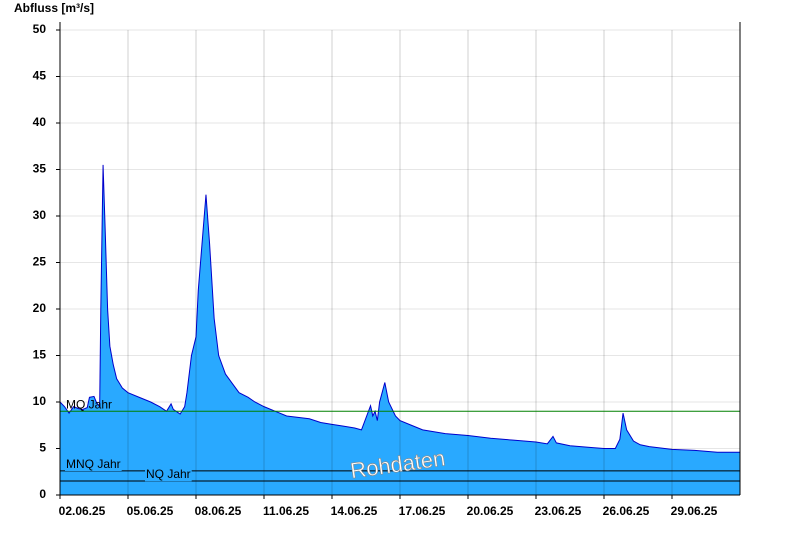 The width and height of the screenshot is (800, 555). Describe the element at coordinates (40, 122) in the screenshot. I see `y-tick-label: 40` at that location.